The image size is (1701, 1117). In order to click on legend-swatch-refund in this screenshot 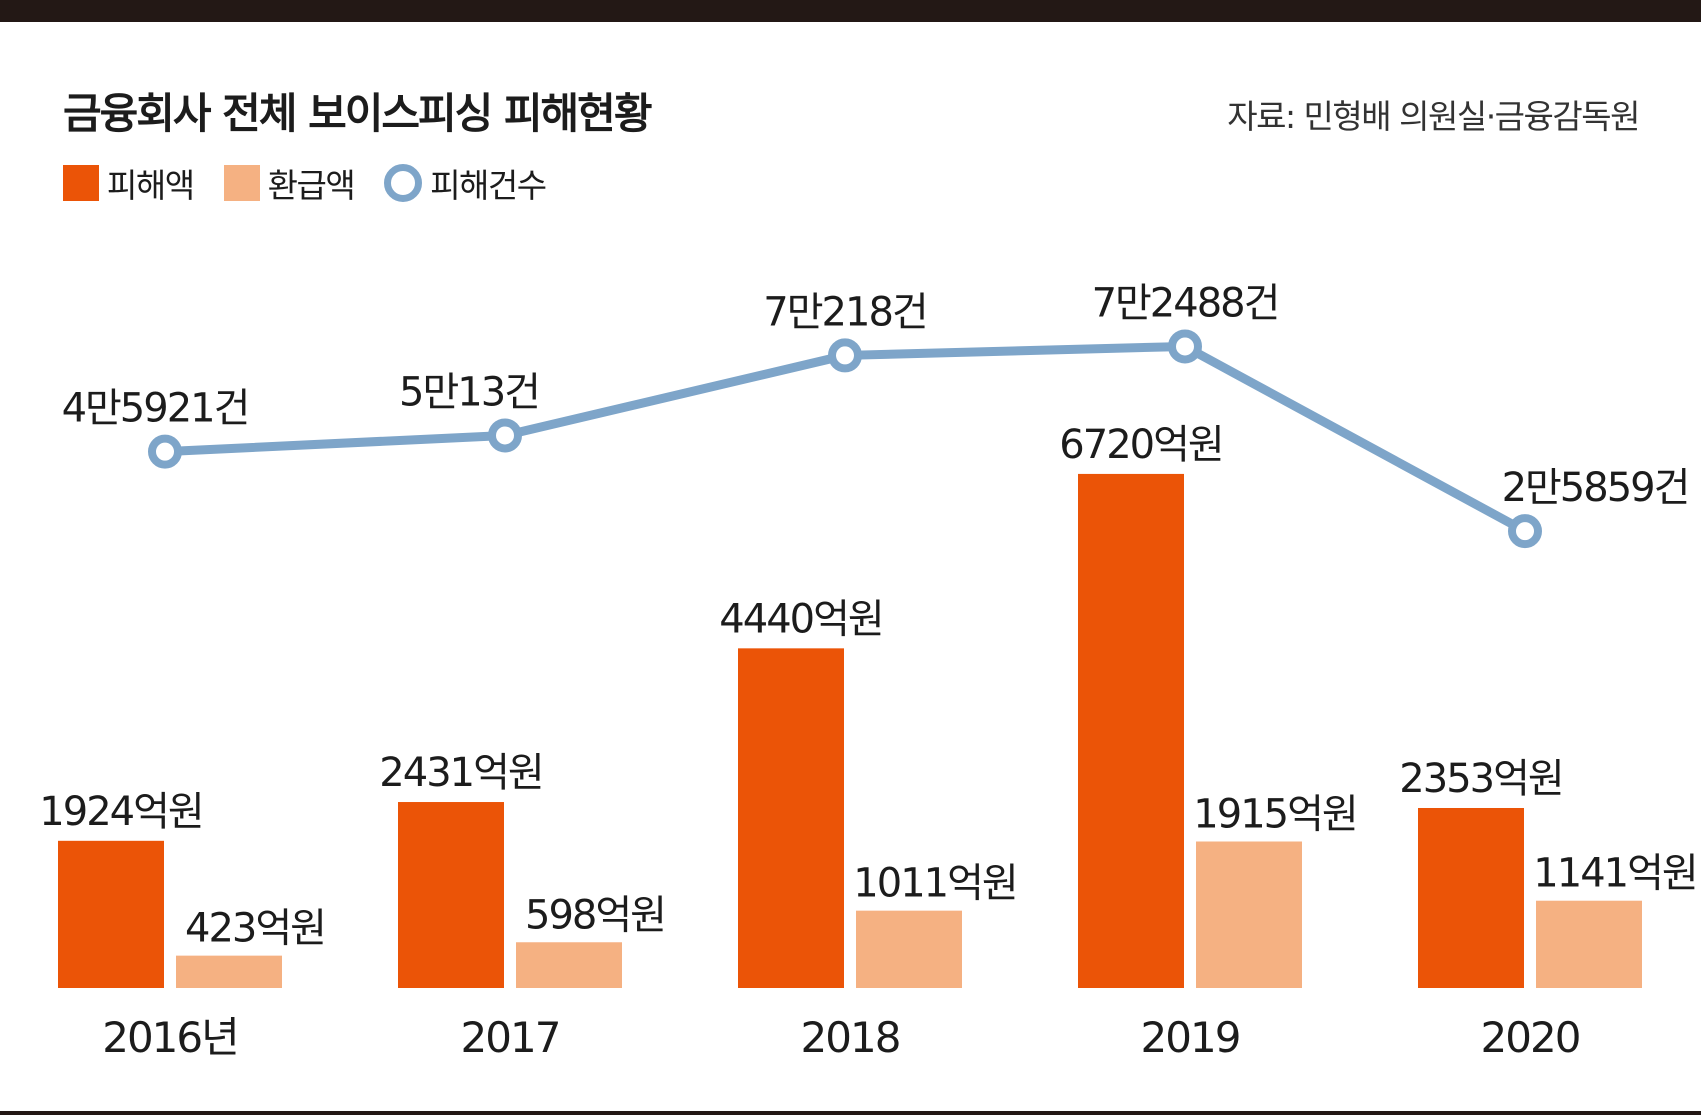, I will do `click(241, 183)`.